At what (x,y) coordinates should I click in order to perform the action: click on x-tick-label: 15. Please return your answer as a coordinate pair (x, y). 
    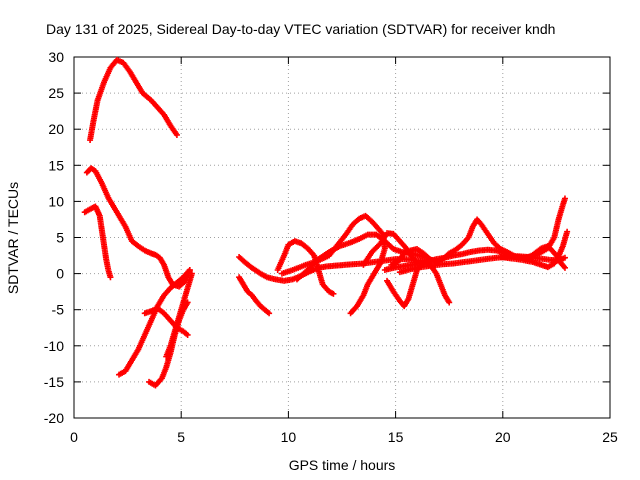
    Looking at the image, I should click on (396, 437).